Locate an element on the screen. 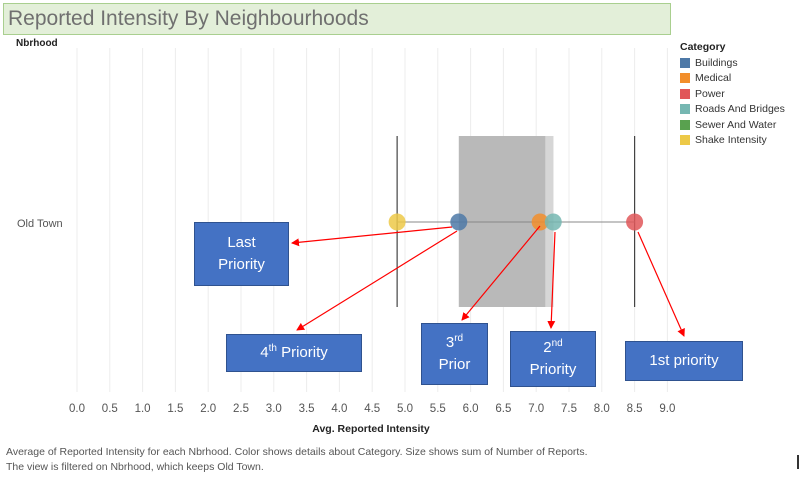  x-tick-label: 4.0 is located at coordinates (339, 409).